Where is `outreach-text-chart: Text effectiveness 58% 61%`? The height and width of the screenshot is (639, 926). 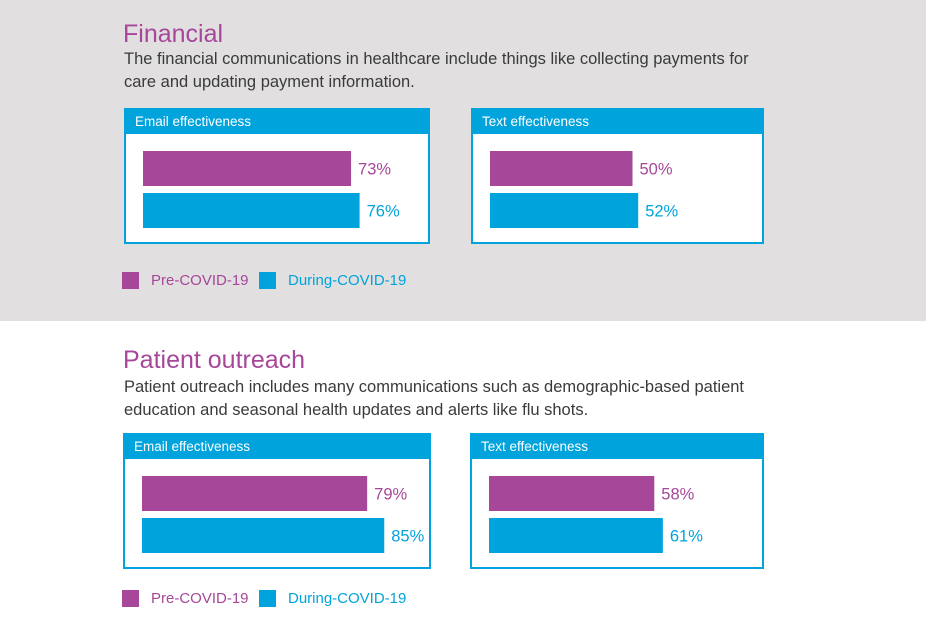
outreach-text-chart: Text effectiveness 58% 61% is located at coordinates (617, 501).